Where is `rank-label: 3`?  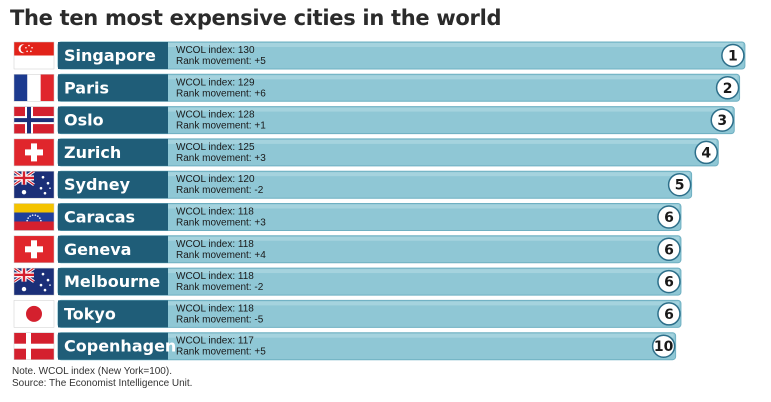
rank-label: 3 is located at coordinates (722, 121).